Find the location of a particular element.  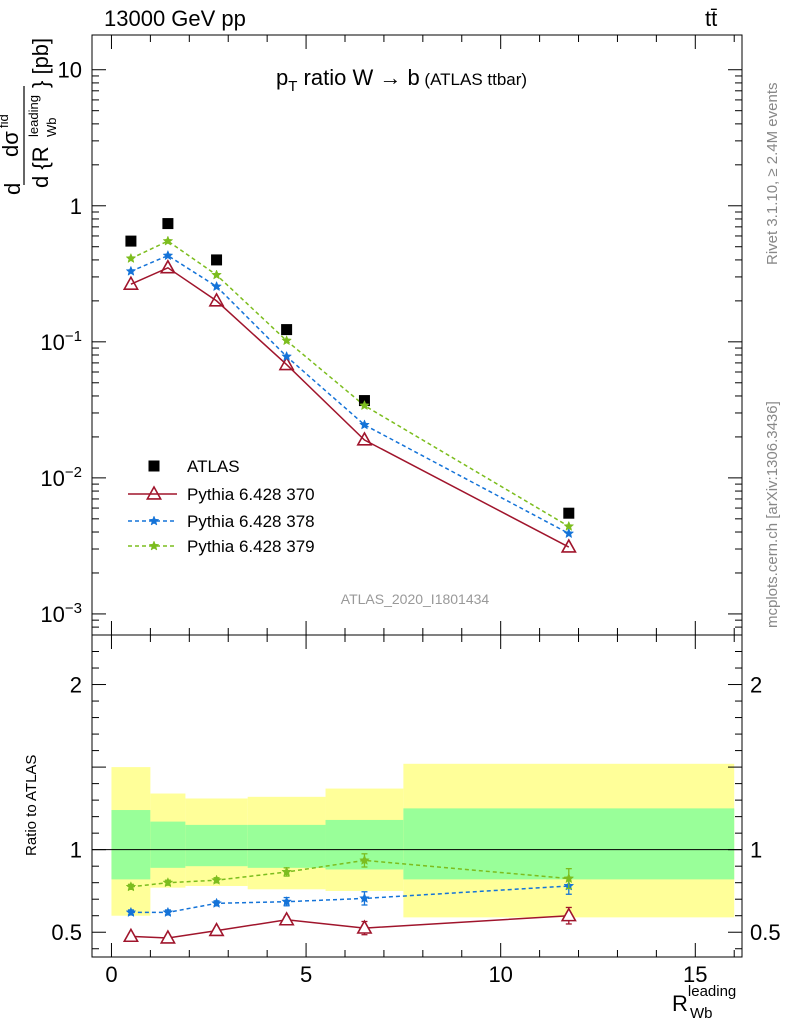

y-label-d: d is located at coordinates (12, 189).